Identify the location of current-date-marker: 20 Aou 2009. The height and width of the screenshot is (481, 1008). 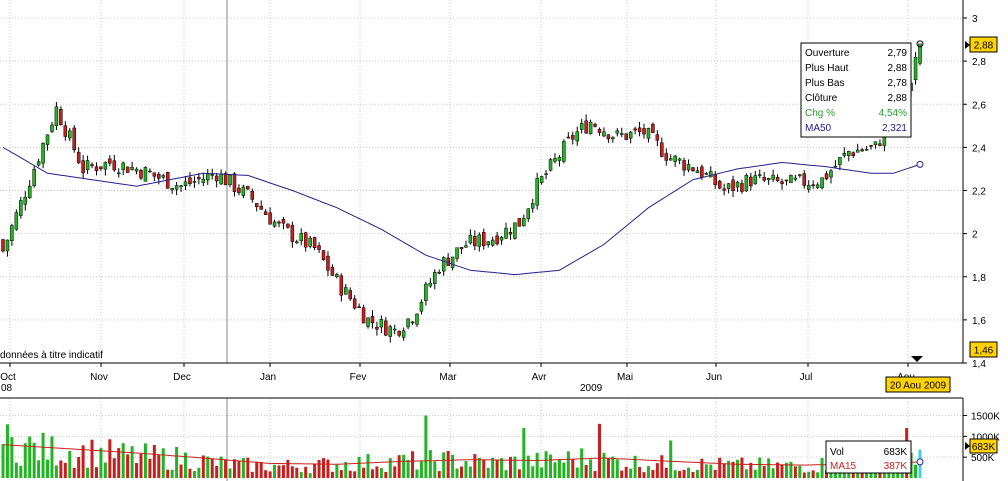
(918, 384).